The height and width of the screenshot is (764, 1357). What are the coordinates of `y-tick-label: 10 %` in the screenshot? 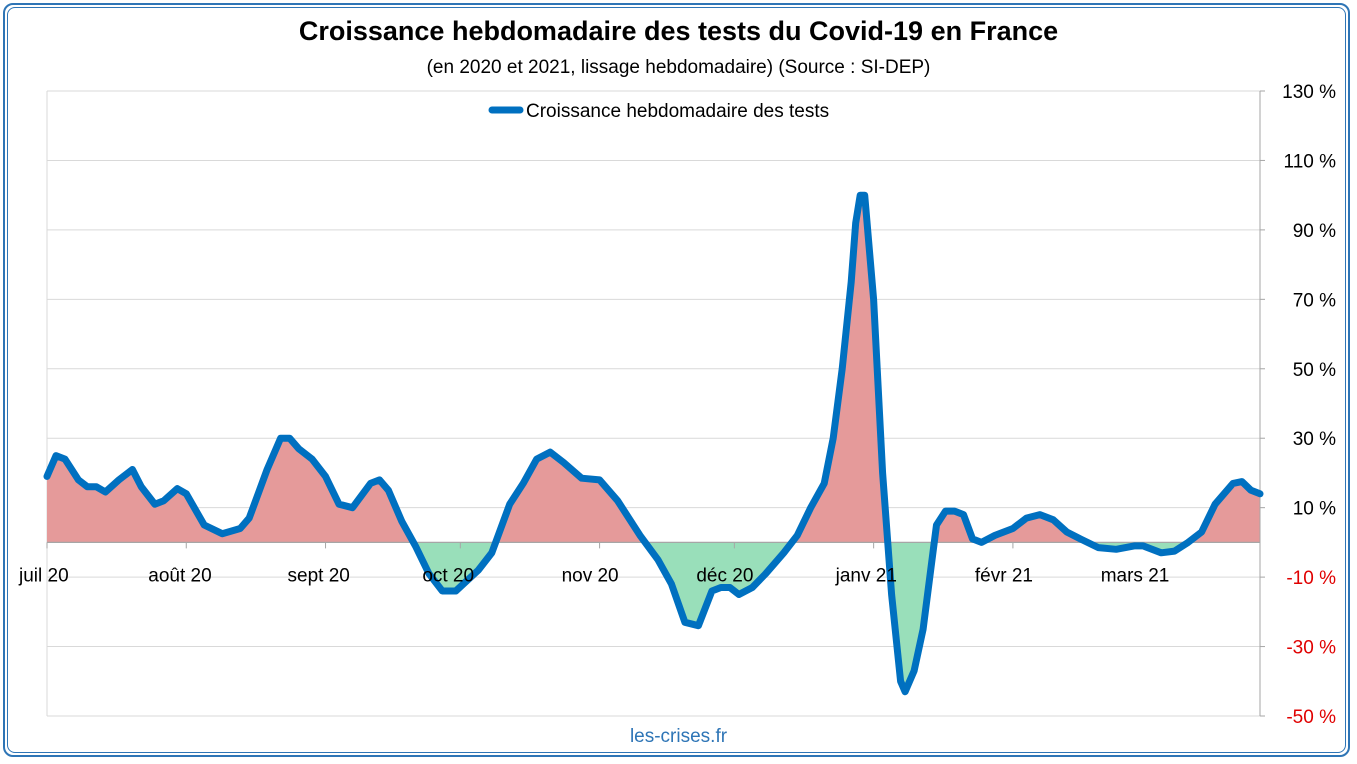 It's located at (1314, 509).